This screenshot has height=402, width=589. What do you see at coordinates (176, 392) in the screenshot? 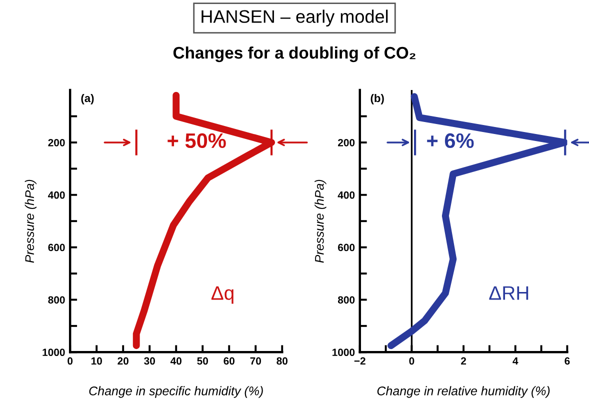
I see `x-axis-title: Change in specific humidity (%)` at bounding box center [176, 392].